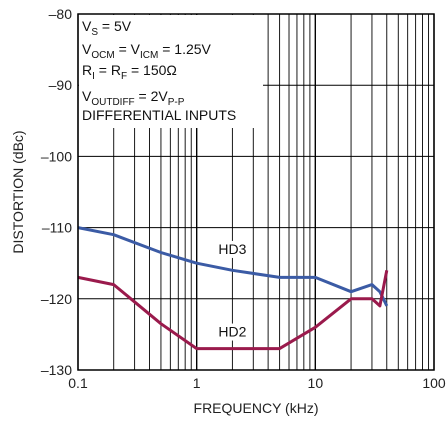 This screenshot has width=448, height=421. What do you see at coordinates (152, 70) in the screenshot?
I see `condition-text: = 150Ω` at bounding box center [152, 70].